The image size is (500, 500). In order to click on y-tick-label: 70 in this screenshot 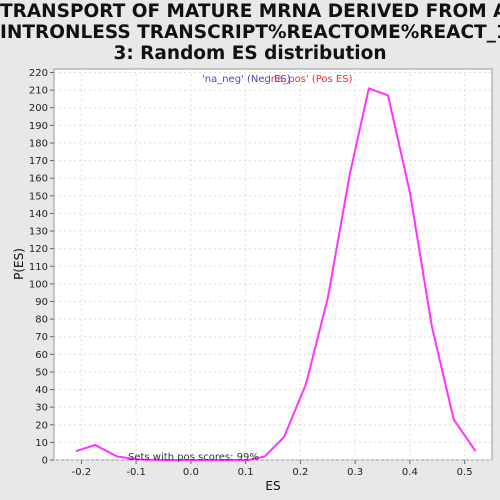, I will do `click(41, 337)`.